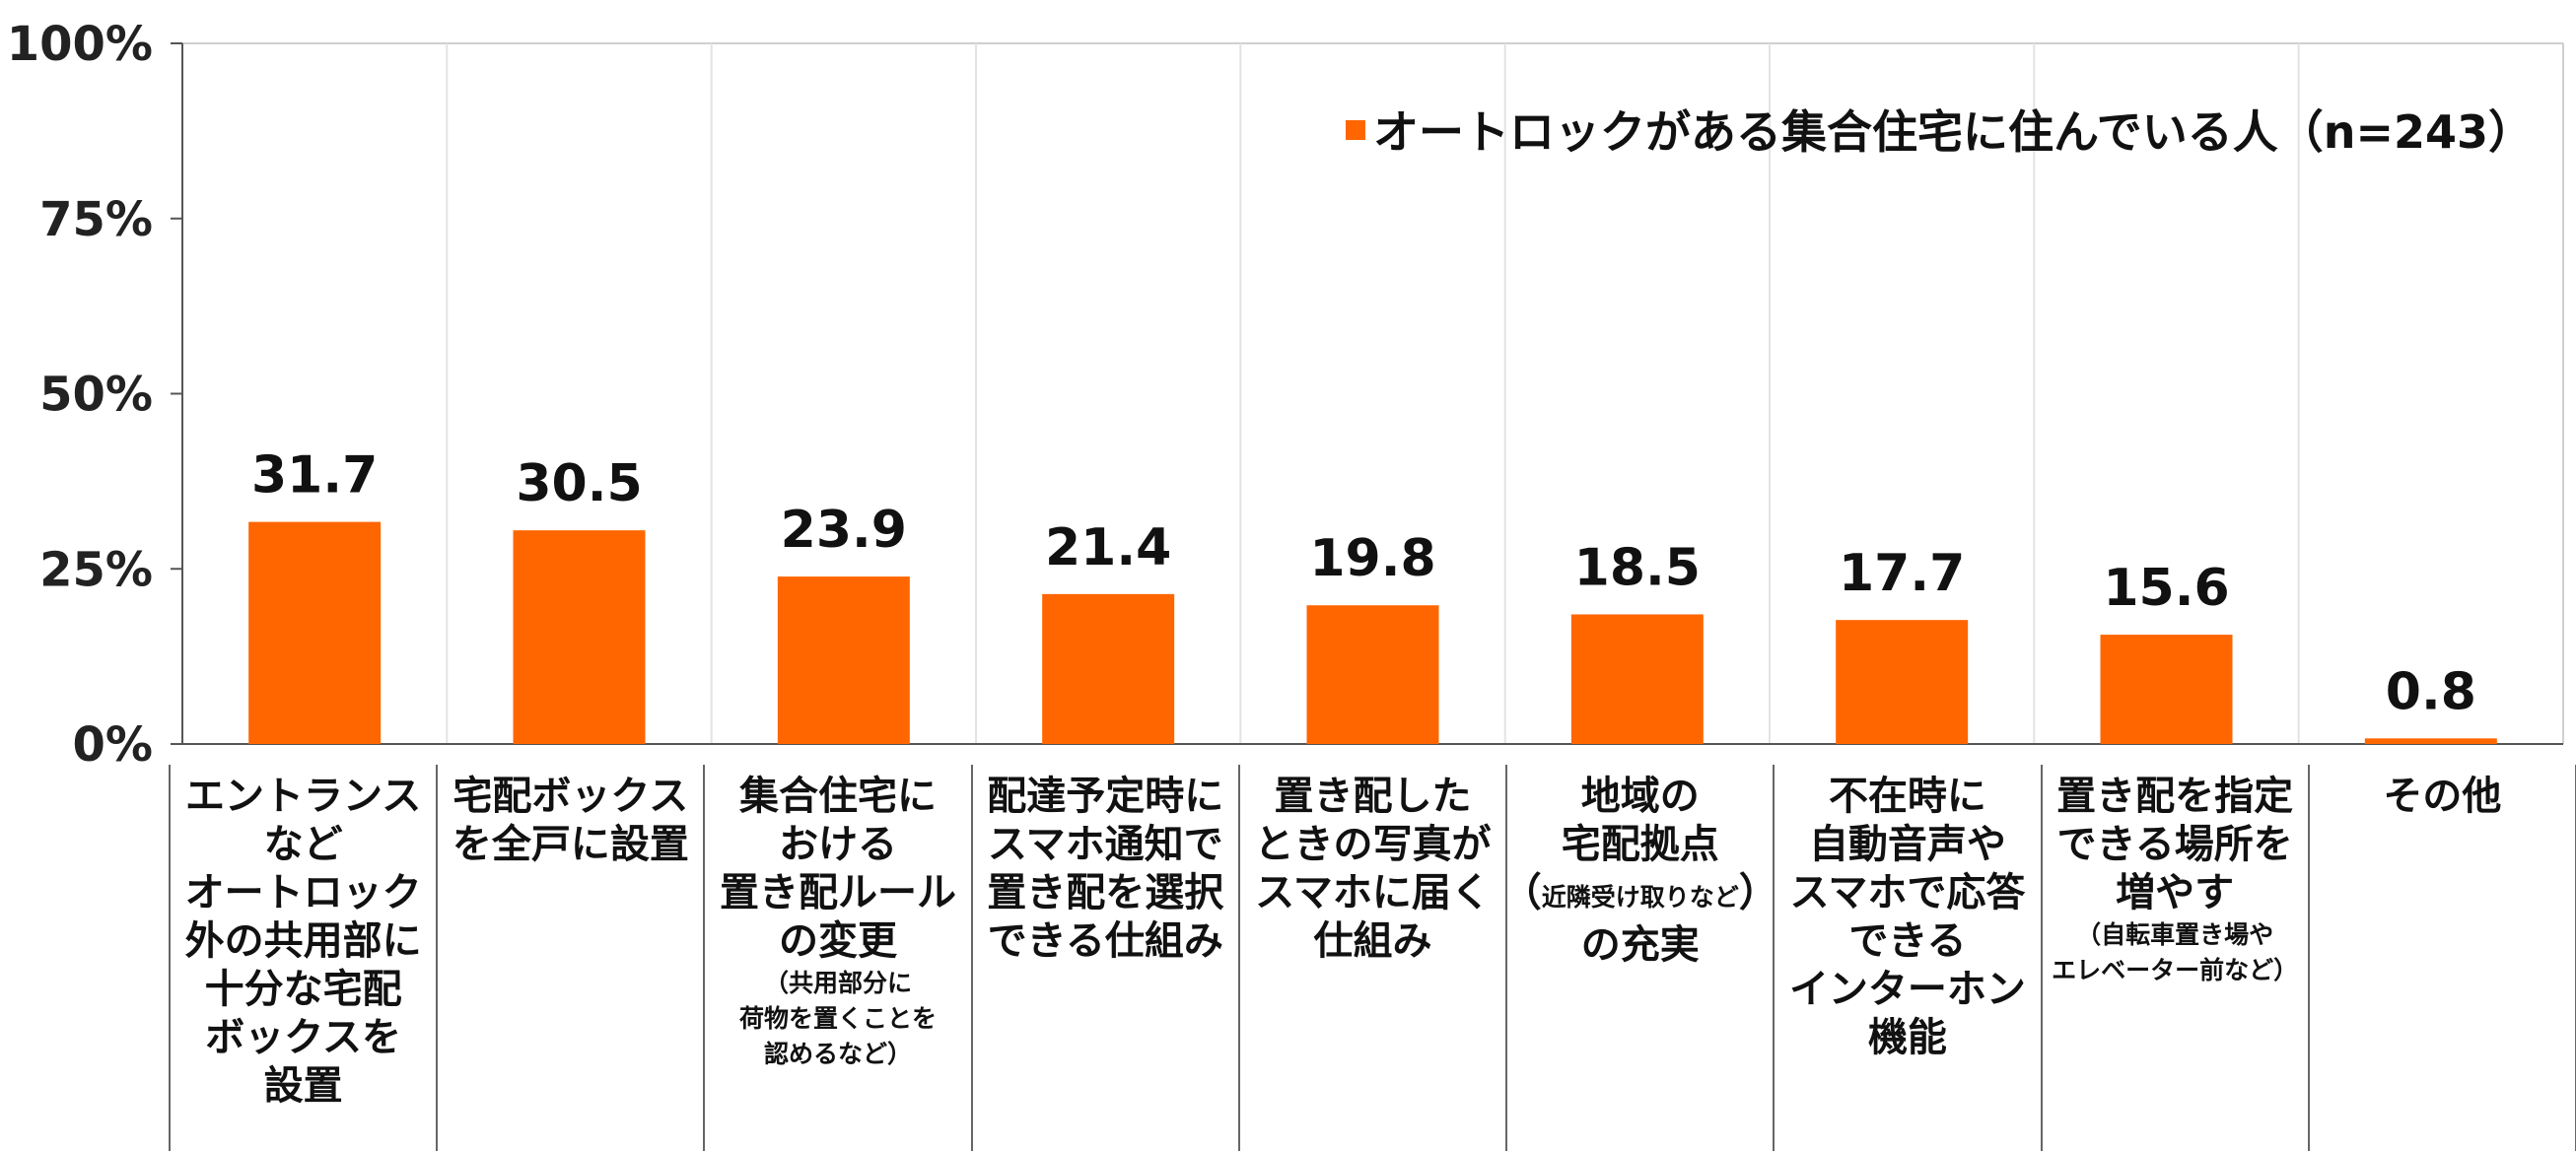  What do you see at coordinates (570, 958) in the screenshot?
I see `category-label: 宅配ボックス を全戸に設置` at bounding box center [570, 958].